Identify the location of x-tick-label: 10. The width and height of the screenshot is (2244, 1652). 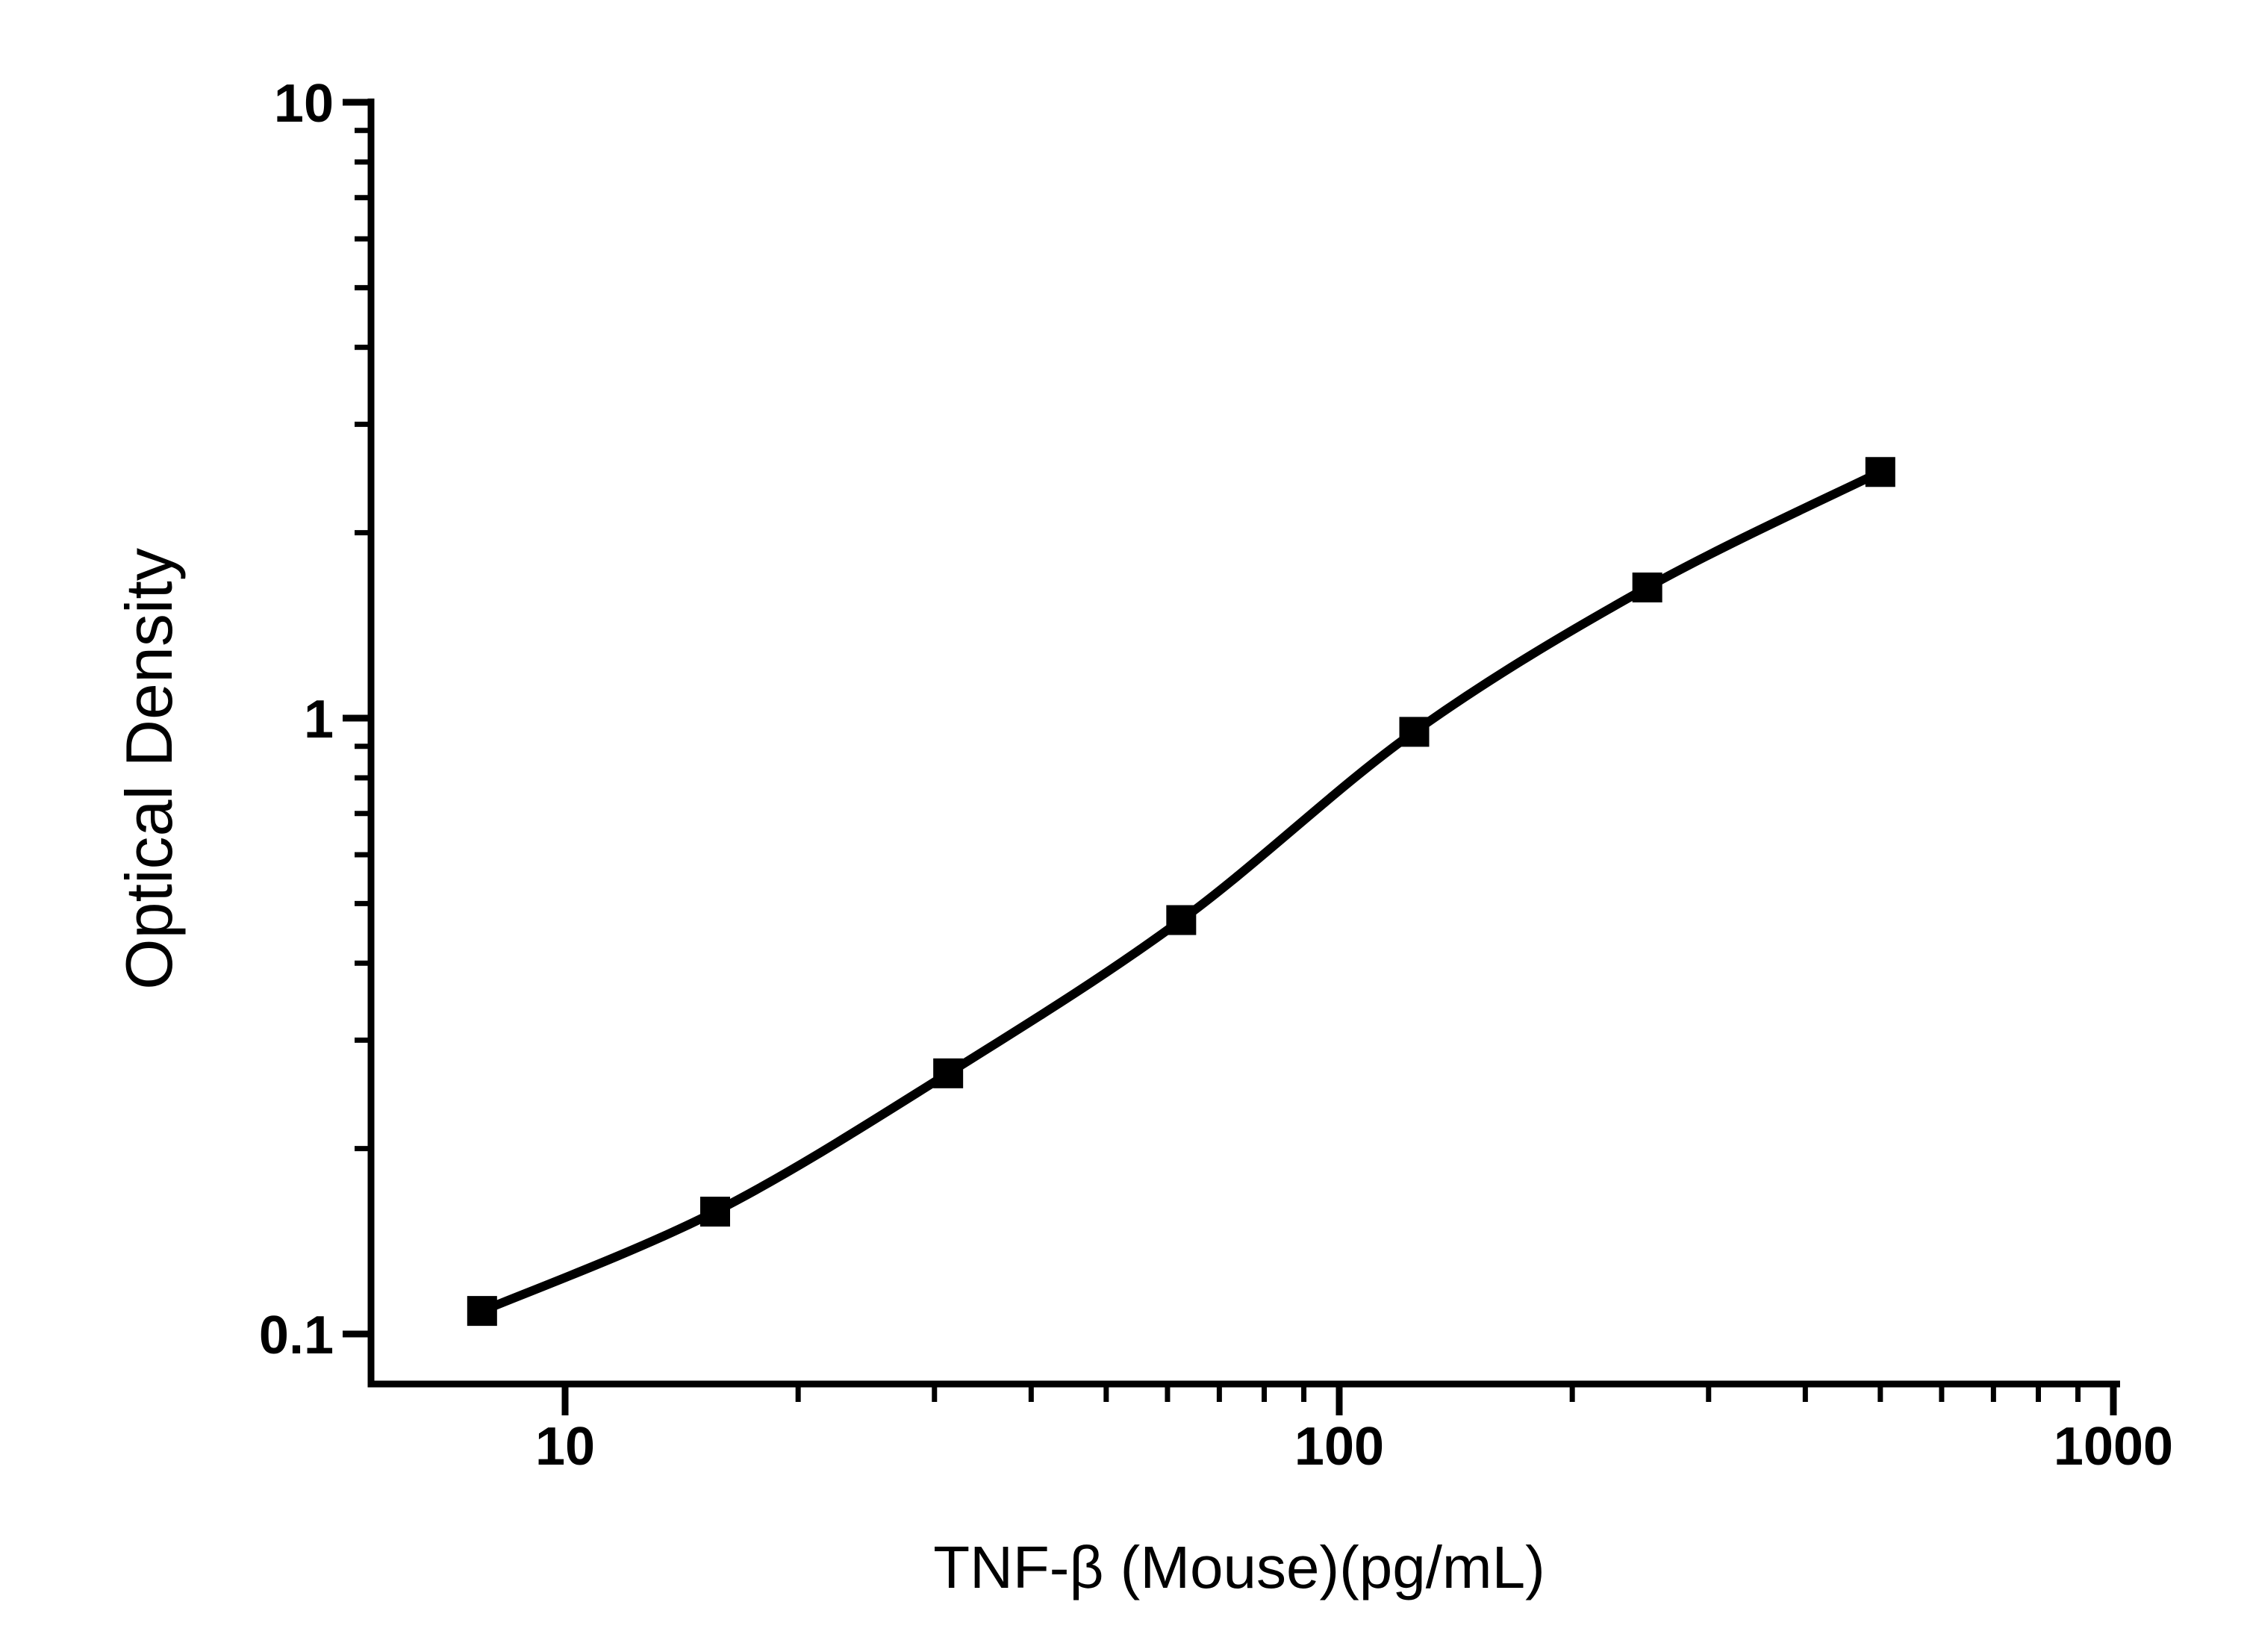
(565, 1447).